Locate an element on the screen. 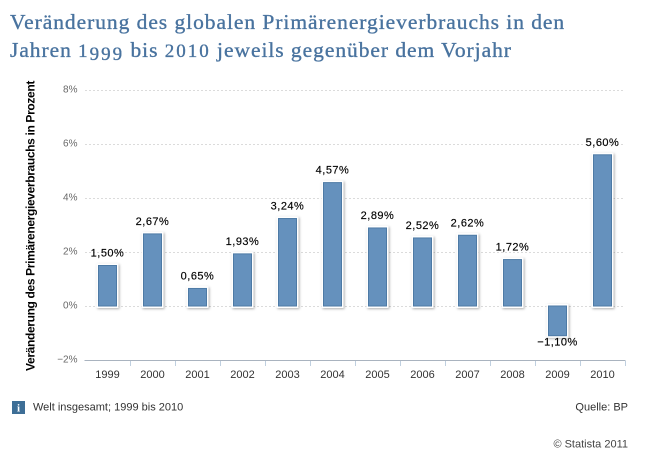 The width and height of the screenshot is (650, 453). svg-text: −1,10% is located at coordinates (557, 343).